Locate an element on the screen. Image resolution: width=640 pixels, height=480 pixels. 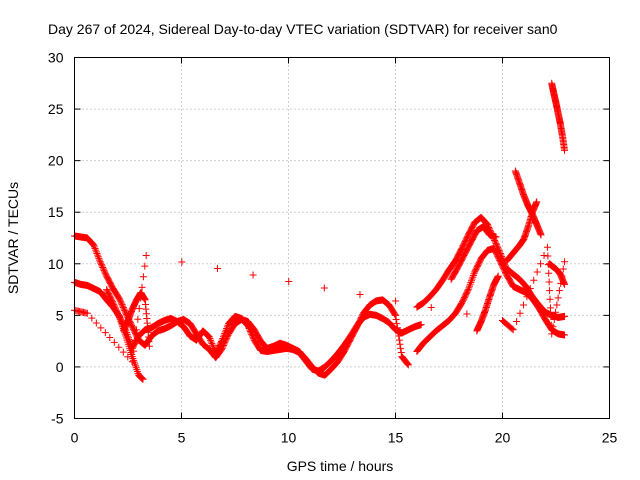
series-s8 is located at coordinates (487, 303).